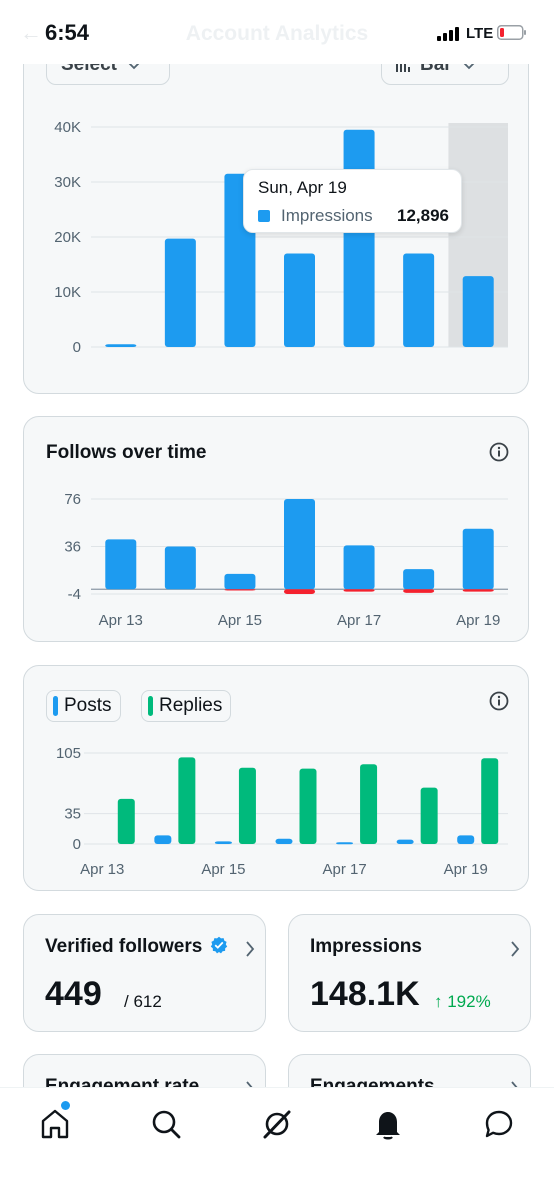 The image size is (554, 1200). What do you see at coordinates (277, 1124) in the screenshot?
I see `grok-icon` at bounding box center [277, 1124].